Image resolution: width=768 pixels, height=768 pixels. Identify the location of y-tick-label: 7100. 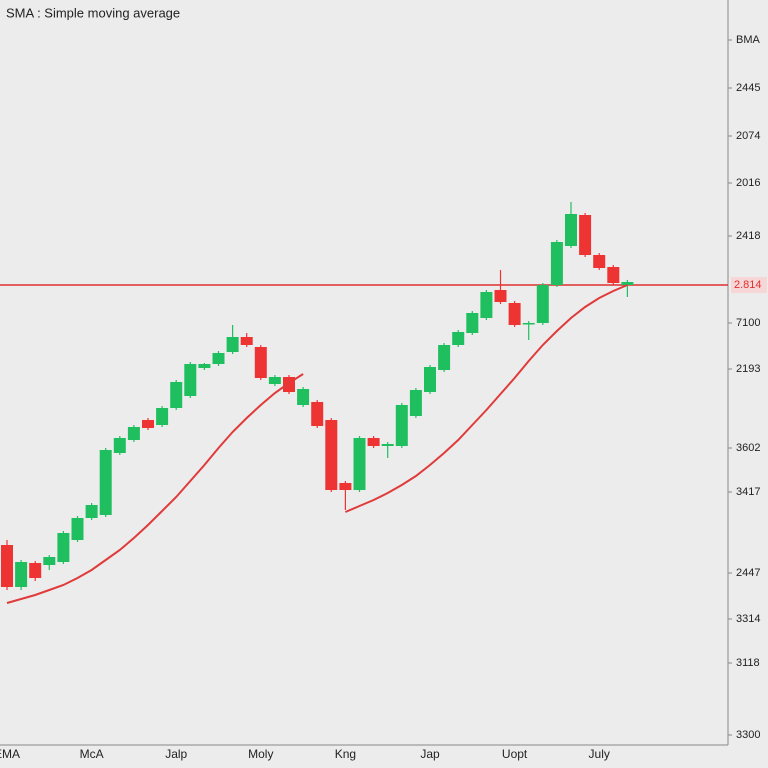
(748, 323).